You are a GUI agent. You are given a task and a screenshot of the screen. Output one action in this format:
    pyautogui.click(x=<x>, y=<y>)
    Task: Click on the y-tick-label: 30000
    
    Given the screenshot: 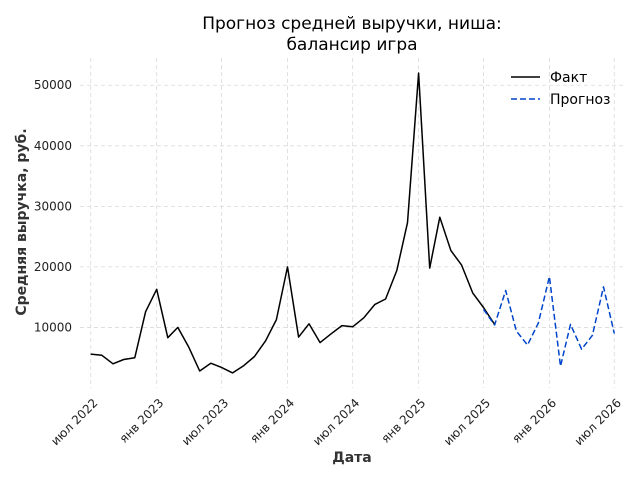 What is the action you would take?
    pyautogui.click(x=53, y=206)
    